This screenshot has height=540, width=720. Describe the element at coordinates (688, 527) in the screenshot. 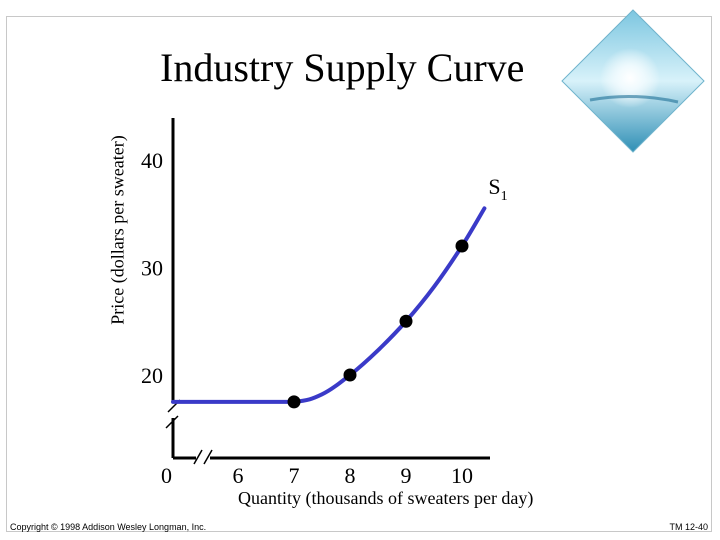

I see `slide-number: TM 12-40` at that location.